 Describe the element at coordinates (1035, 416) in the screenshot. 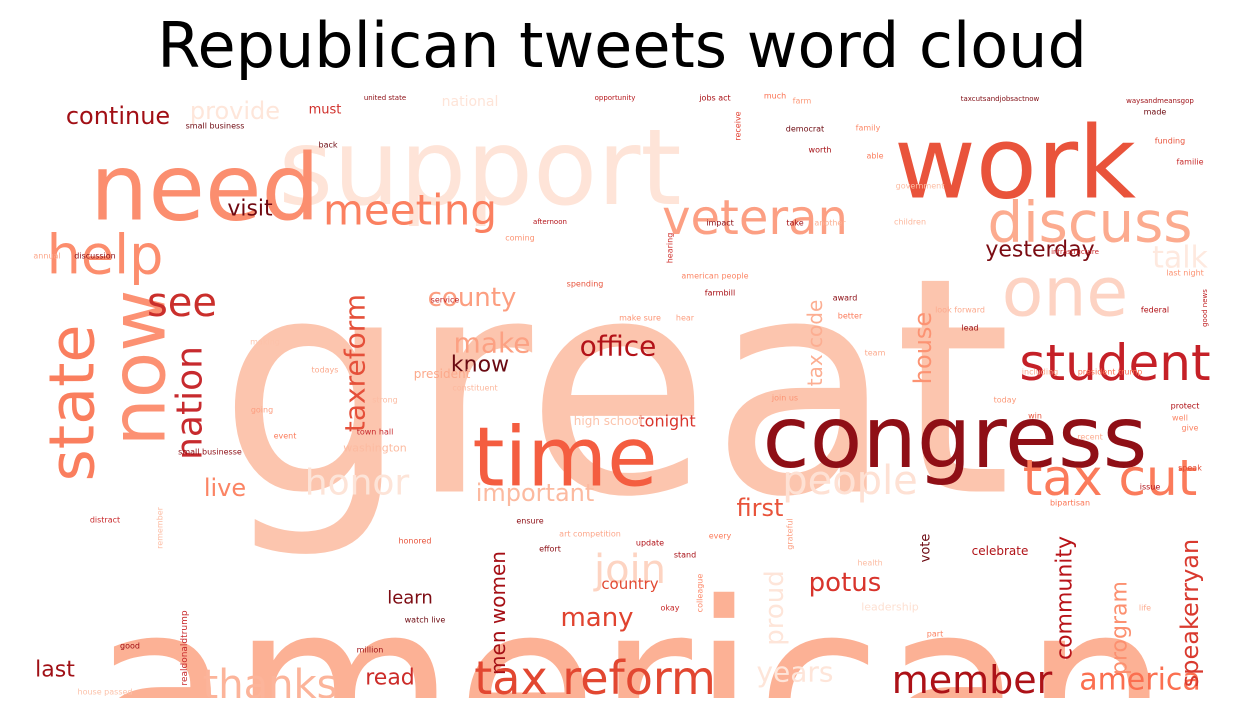

I see `word-win: win` at that location.